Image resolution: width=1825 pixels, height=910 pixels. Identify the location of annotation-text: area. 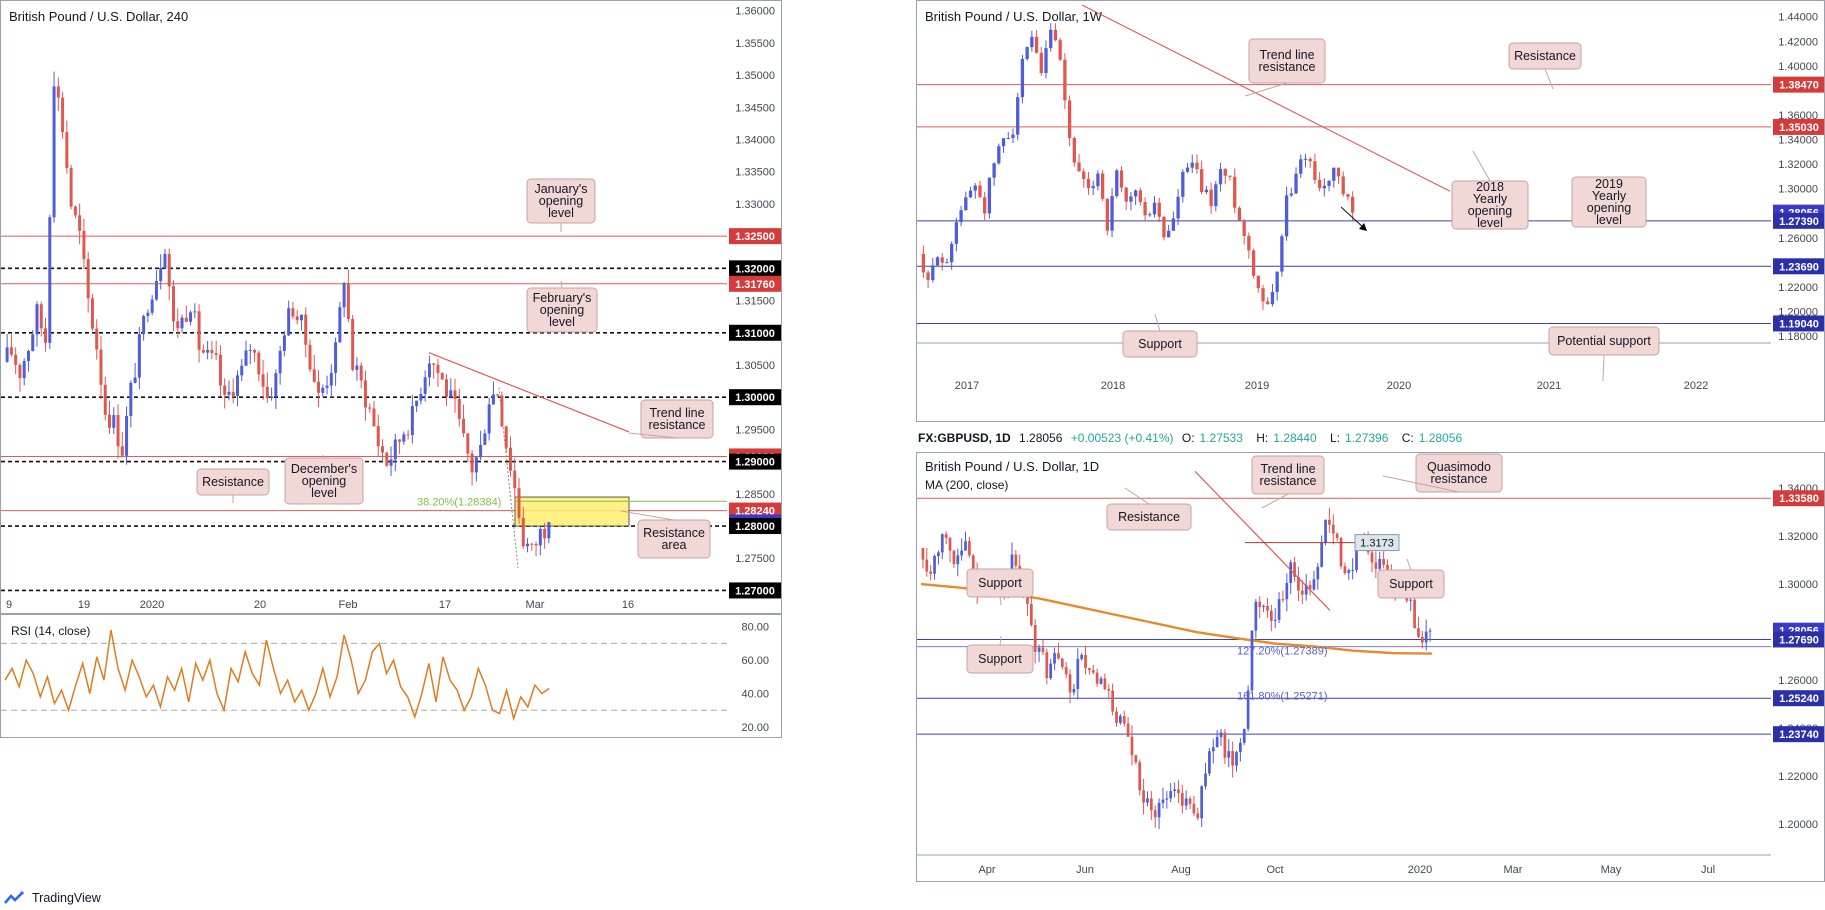
(673, 545).